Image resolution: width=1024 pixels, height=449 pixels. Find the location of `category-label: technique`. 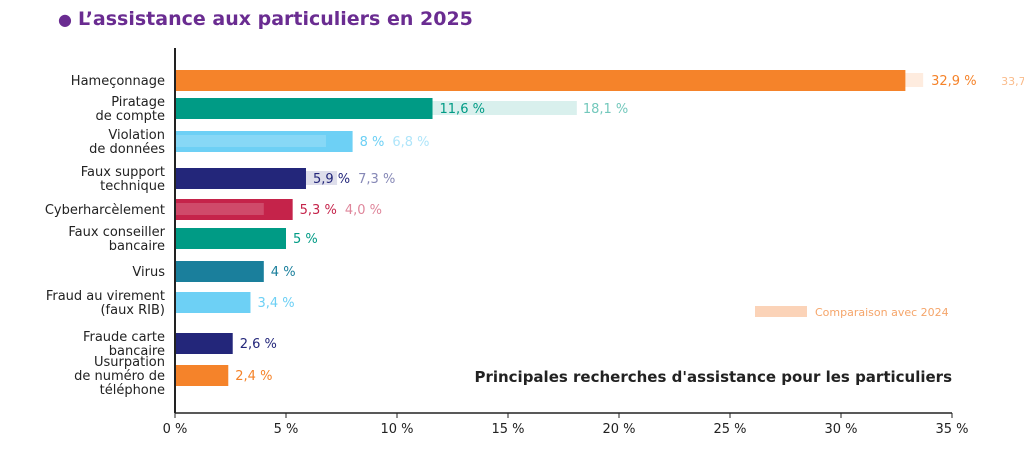

category-label: technique is located at coordinates (132, 186).